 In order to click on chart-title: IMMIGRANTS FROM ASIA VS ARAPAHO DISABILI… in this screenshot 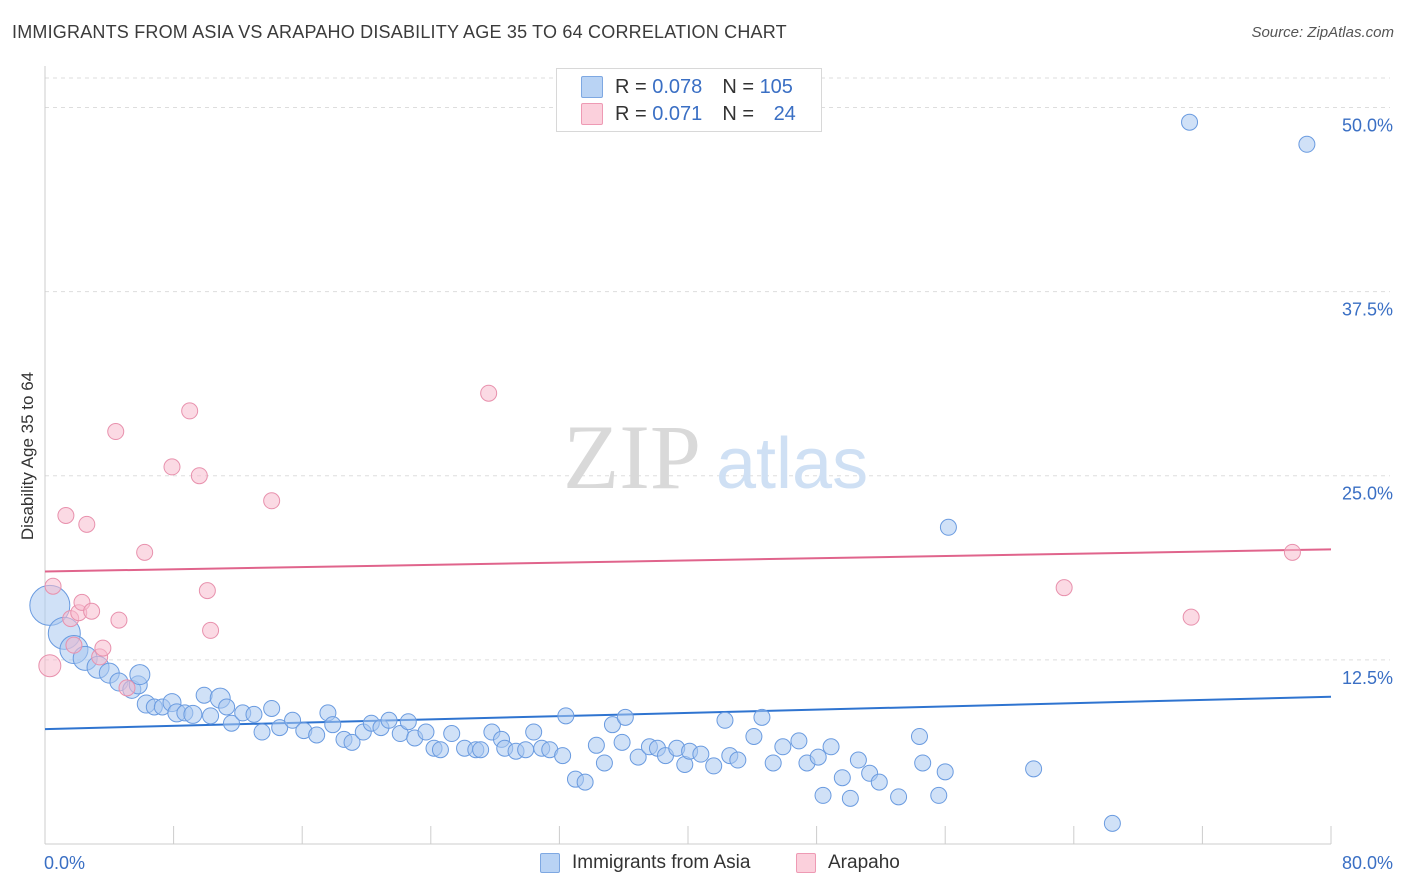, I will do `click(399, 32)`.